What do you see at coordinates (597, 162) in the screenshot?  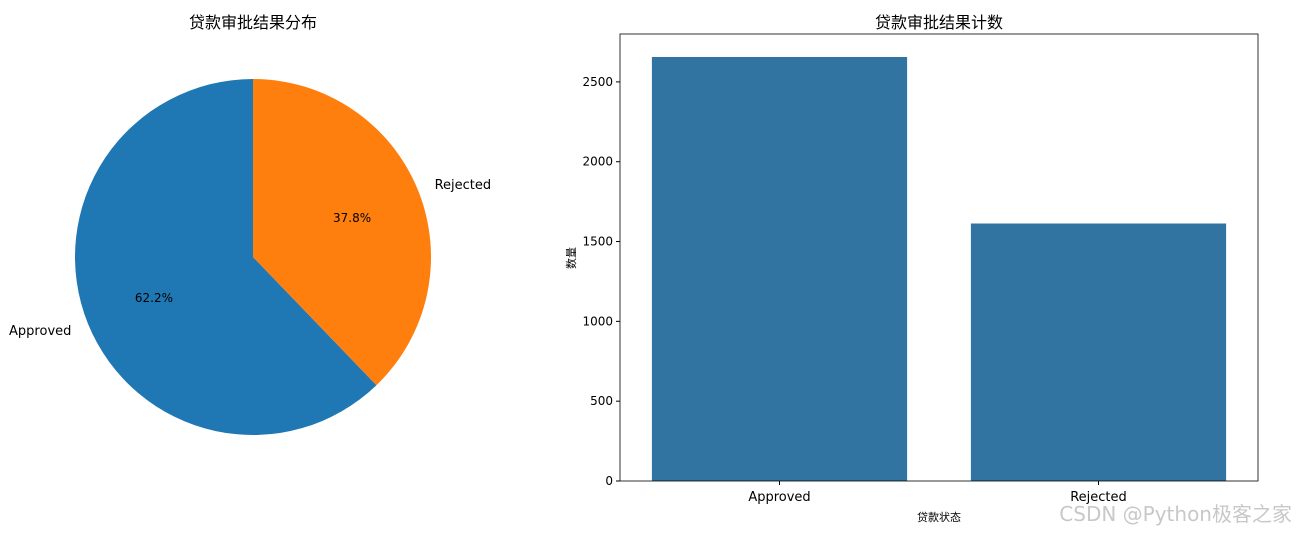 I see `y-tick-label: 2000` at bounding box center [597, 162].